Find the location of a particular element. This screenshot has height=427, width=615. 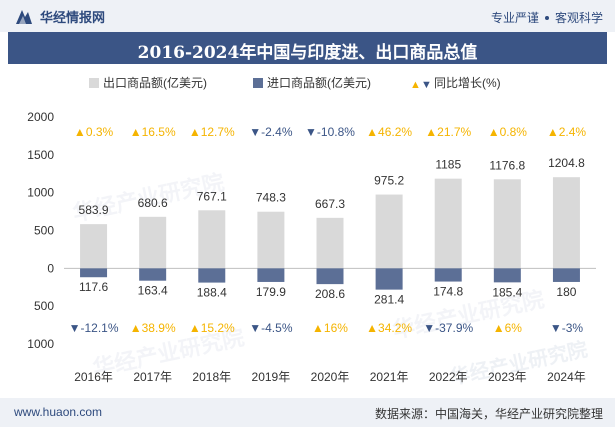

export-growth-label: ▲2.4% is located at coordinates (567, 132).